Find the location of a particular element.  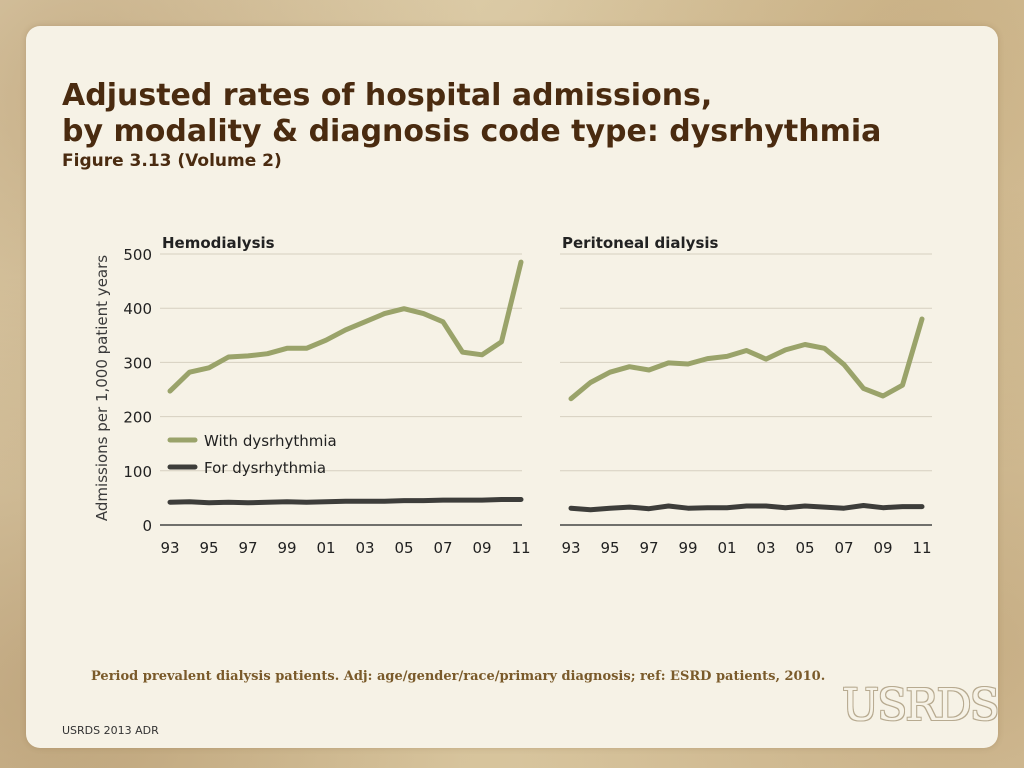

y-tick-label: 500 is located at coordinates (137, 255).